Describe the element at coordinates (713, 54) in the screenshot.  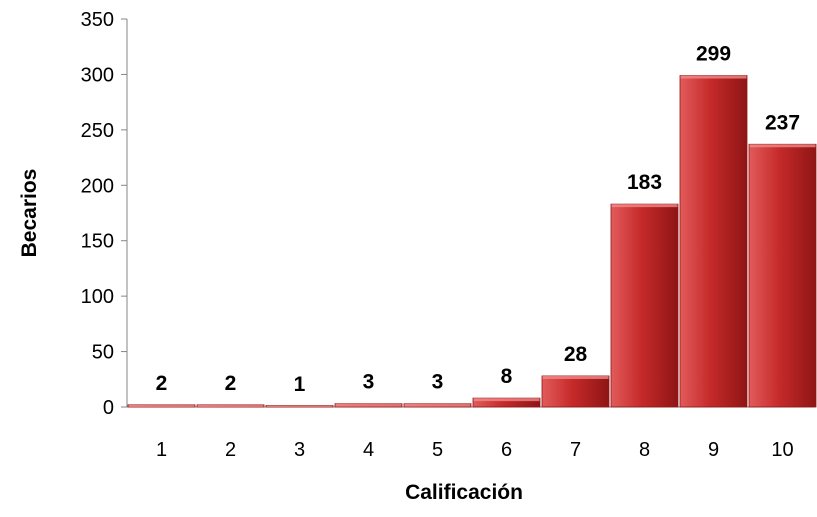
I see `data-label: 299` at that location.